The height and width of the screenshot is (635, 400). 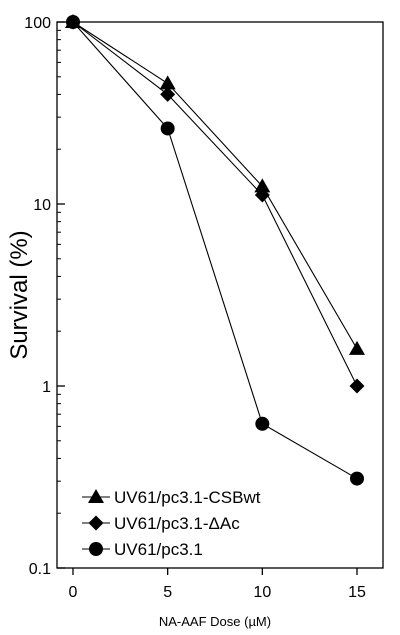 What do you see at coordinates (215, 621) in the screenshot?
I see `x-axis-title: NA-AAF Dose (µM)` at bounding box center [215, 621].